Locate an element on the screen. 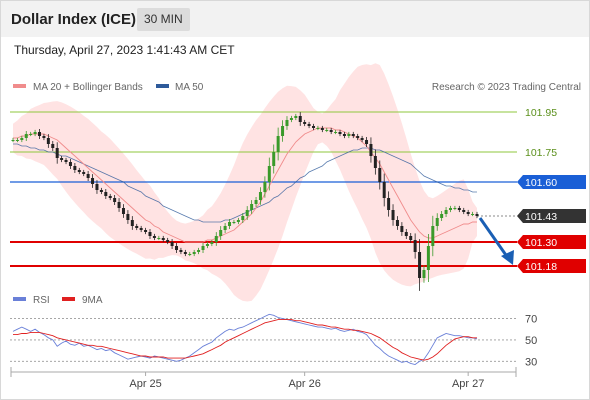 The width and height of the screenshot is (590, 400). ma9-legend-swatch is located at coordinates (68, 299).